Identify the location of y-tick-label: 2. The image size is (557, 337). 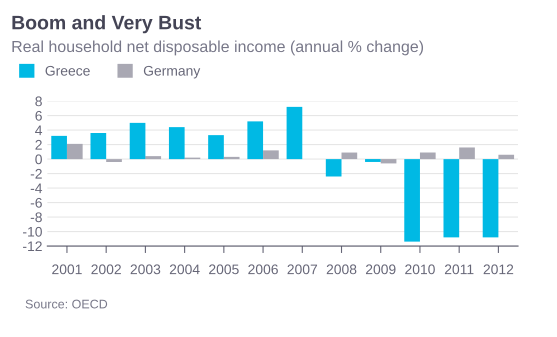
(38, 145).